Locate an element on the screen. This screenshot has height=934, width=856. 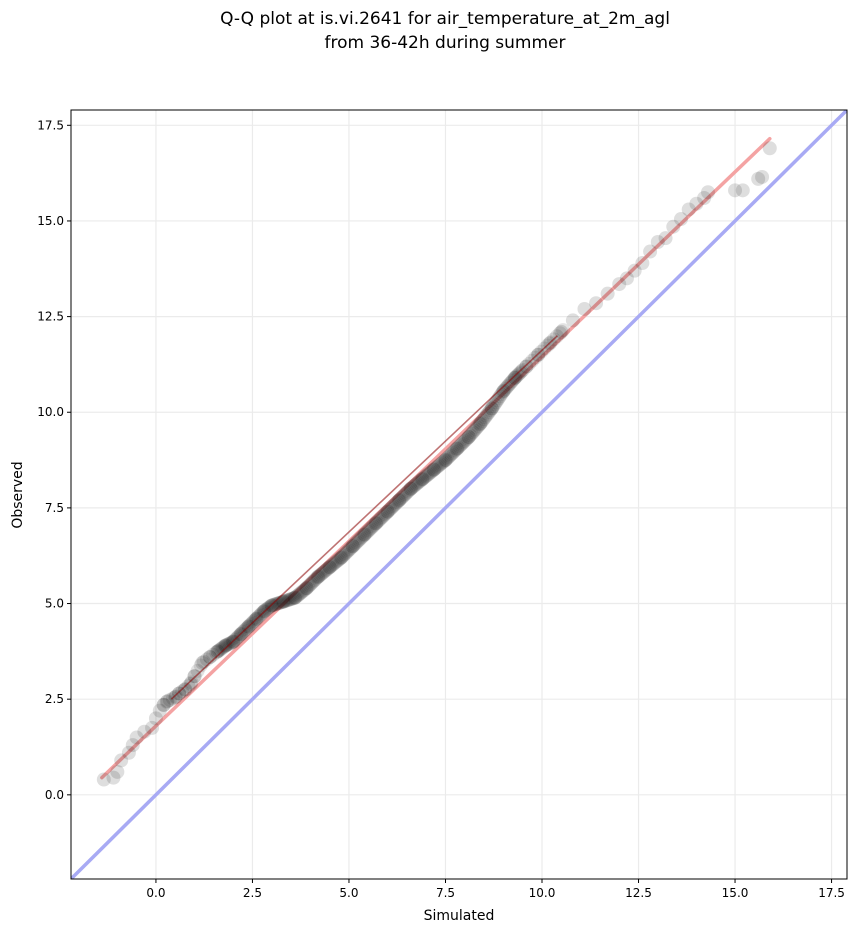
x-tick-label: 7.5 is located at coordinates (445, 893).